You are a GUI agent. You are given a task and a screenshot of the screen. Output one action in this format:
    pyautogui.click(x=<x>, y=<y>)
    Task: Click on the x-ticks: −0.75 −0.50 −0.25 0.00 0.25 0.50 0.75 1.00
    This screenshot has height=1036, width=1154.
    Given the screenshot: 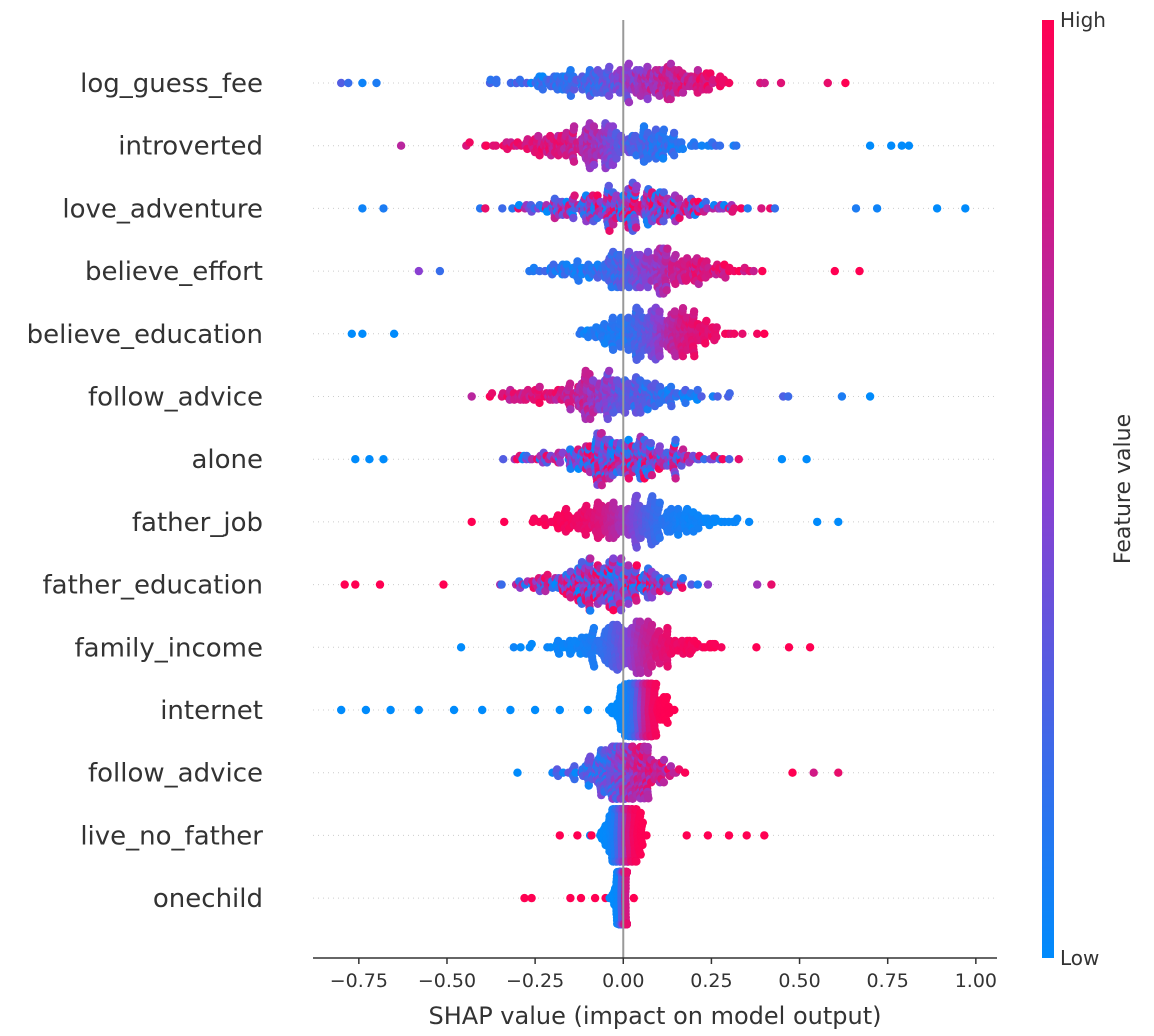 What is the action you would take?
    pyautogui.click(x=663, y=975)
    